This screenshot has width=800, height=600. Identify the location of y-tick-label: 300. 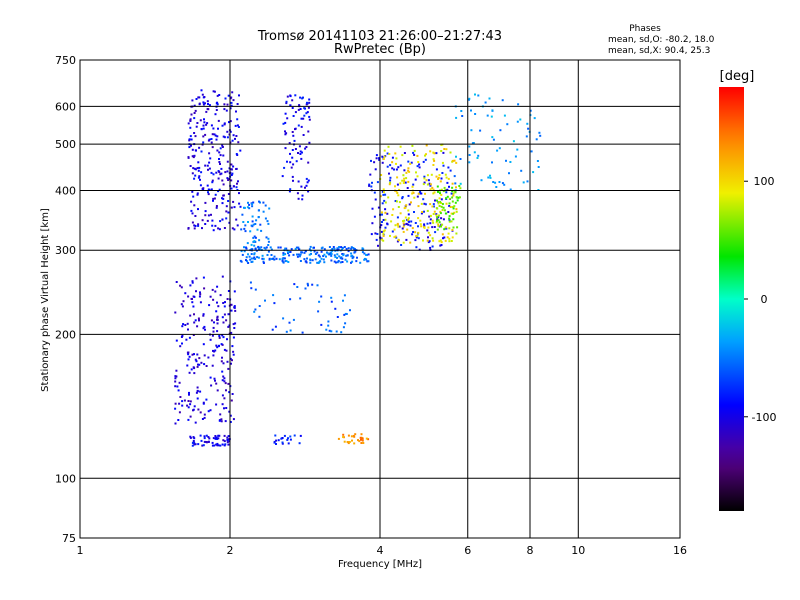
(65, 250).